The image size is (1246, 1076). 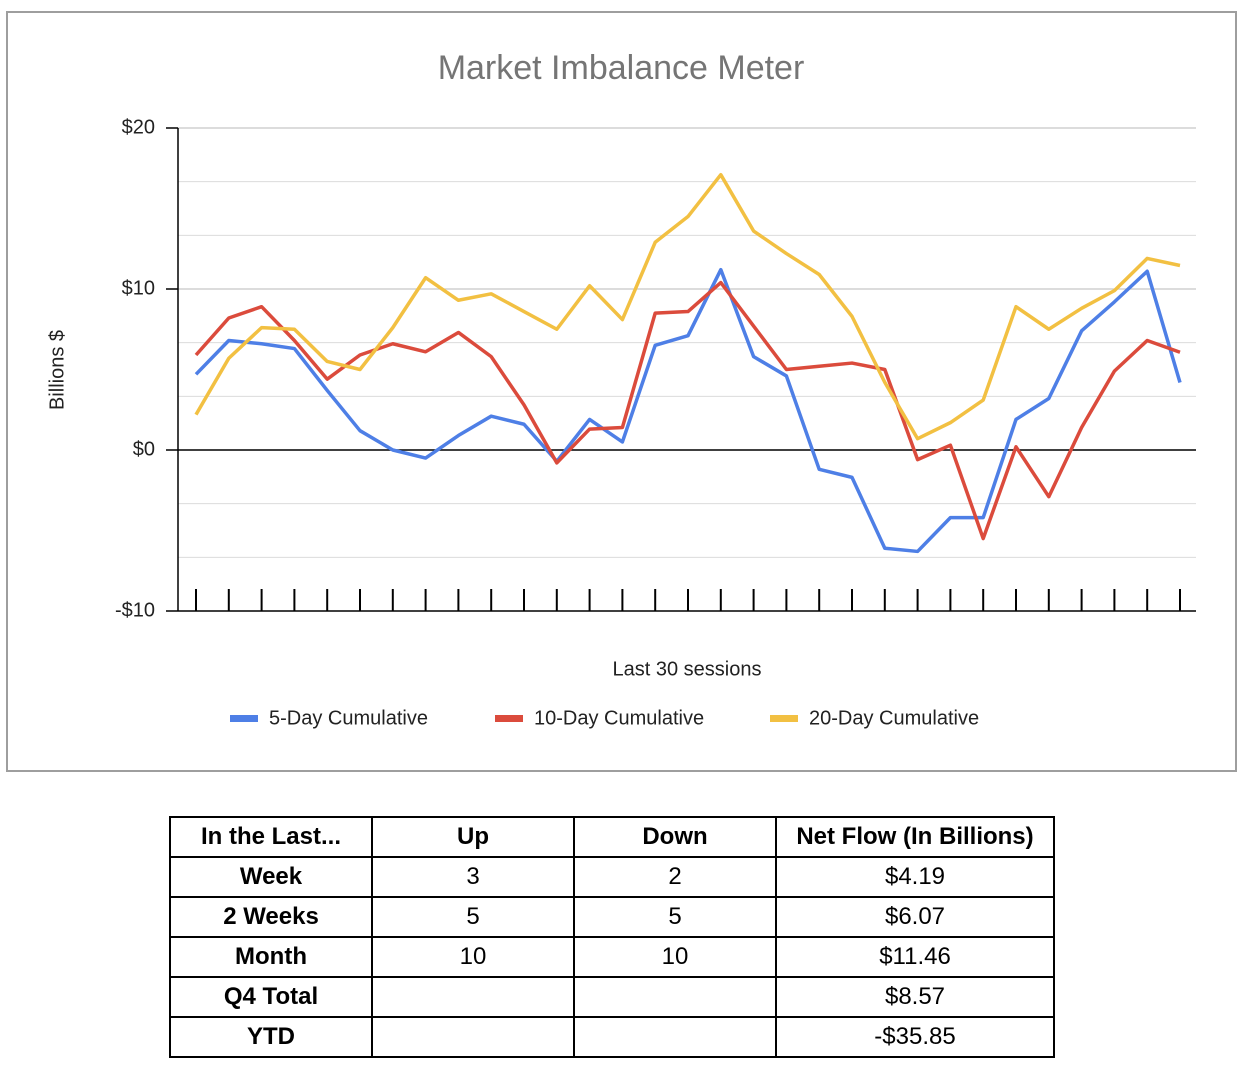 What do you see at coordinates (348, 718) in the screenshot?
I see `legend-label: 5-Day Cumulative` at bounding box center [348, 718].